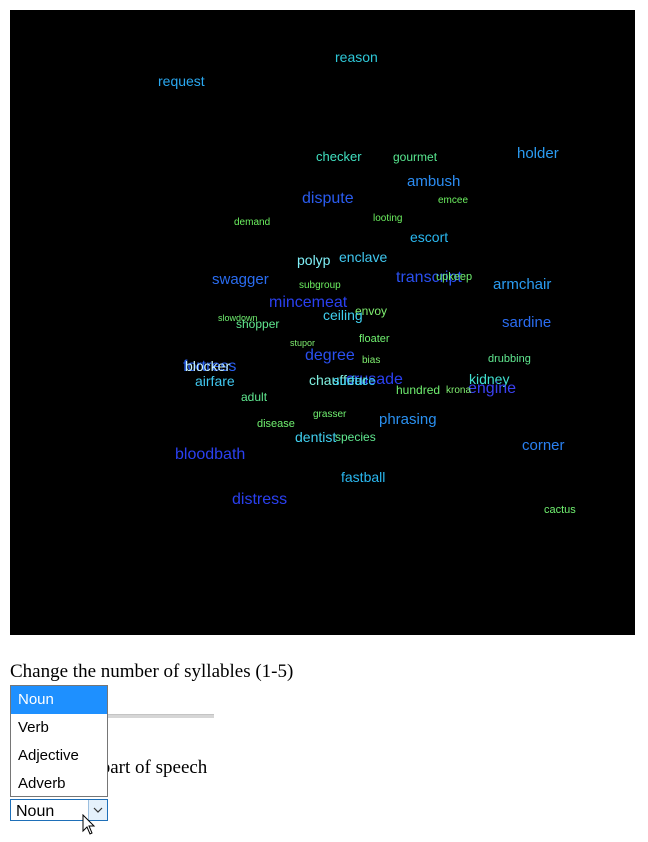 This screenshot has width=648, height=842. What do you see at coordinates (254, 397) in the screenshot?
I see `cloud-word: adult` at bounding box center [254, 397].